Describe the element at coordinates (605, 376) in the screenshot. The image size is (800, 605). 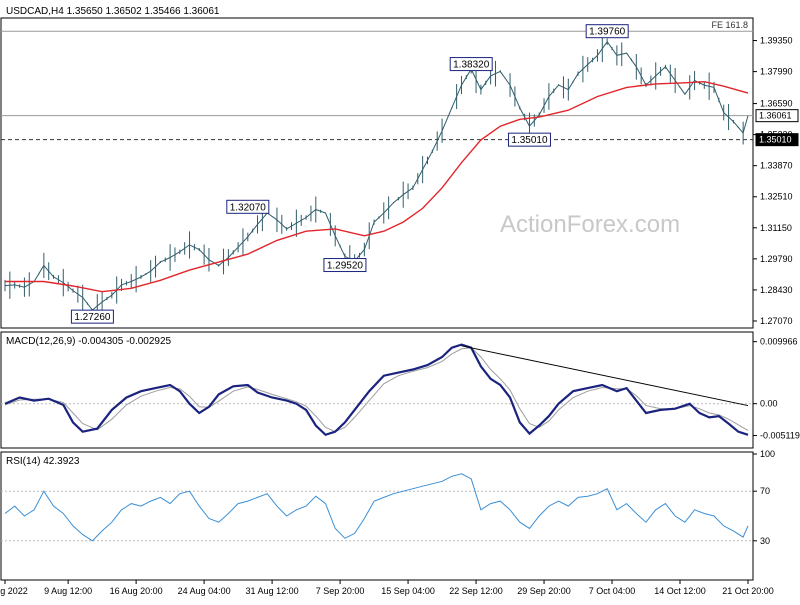
I see `macd-trendline` at that location.